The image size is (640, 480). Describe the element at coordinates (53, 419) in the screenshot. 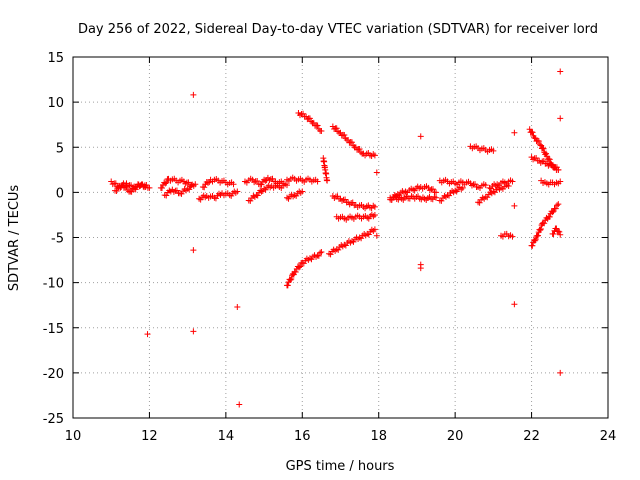

I see `y-tick-label: -25` at that location.